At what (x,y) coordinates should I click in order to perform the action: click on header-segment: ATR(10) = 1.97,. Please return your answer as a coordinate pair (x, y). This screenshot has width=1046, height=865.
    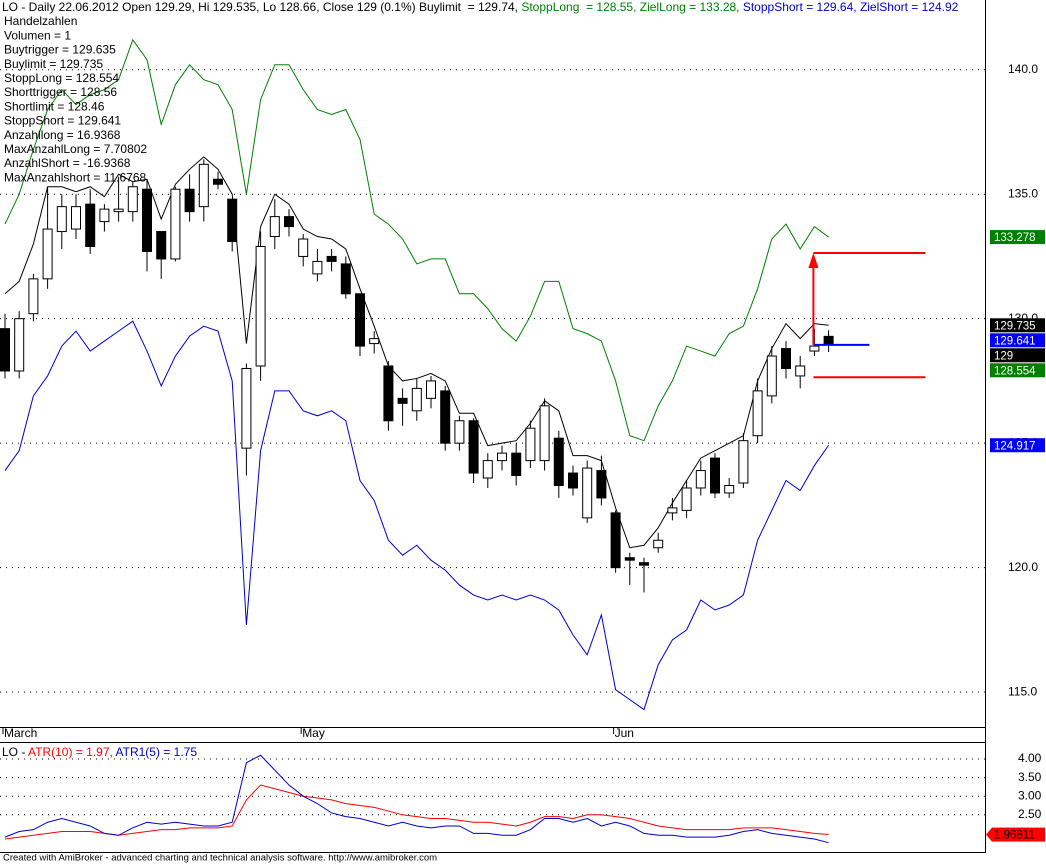
    Looking at the image, I should click on (72, 752).